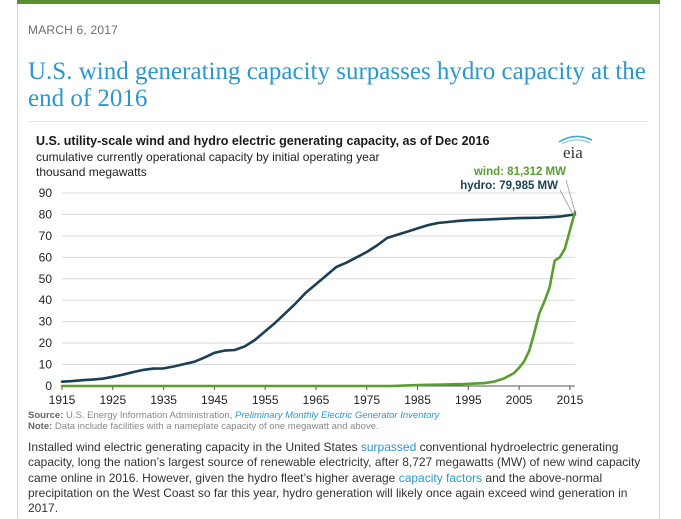  What do you see at coordinates (46, 193) in the screenshot?
I see `y-tick-label: 90` at bounding box center [46, 193].